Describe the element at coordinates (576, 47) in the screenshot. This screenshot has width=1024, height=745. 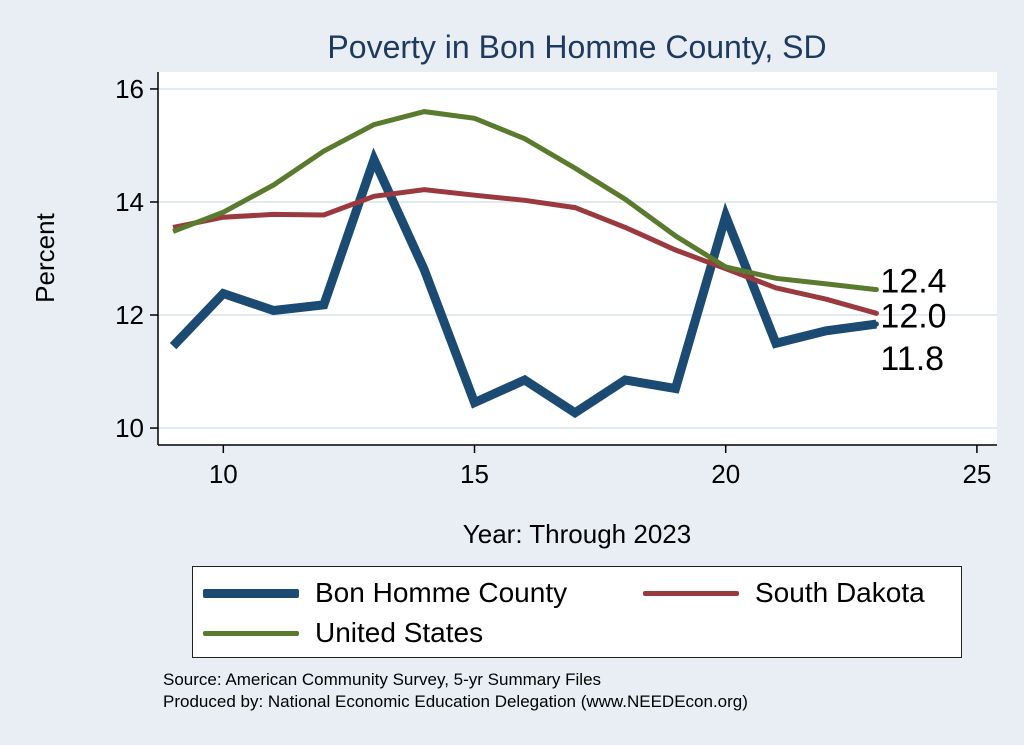
I see `chart-title: Poverty in Bon Homme County, SD` at that location.